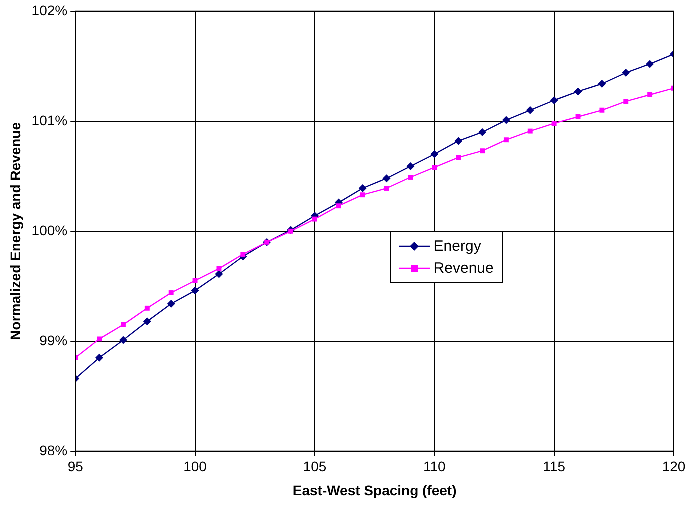 The image size is (699, 508). What do you see at coordinates (15, 231) in the screenshot?
I see `y-axis-title: Normalized Energy and Revenue` at bounding box center [15, 231].